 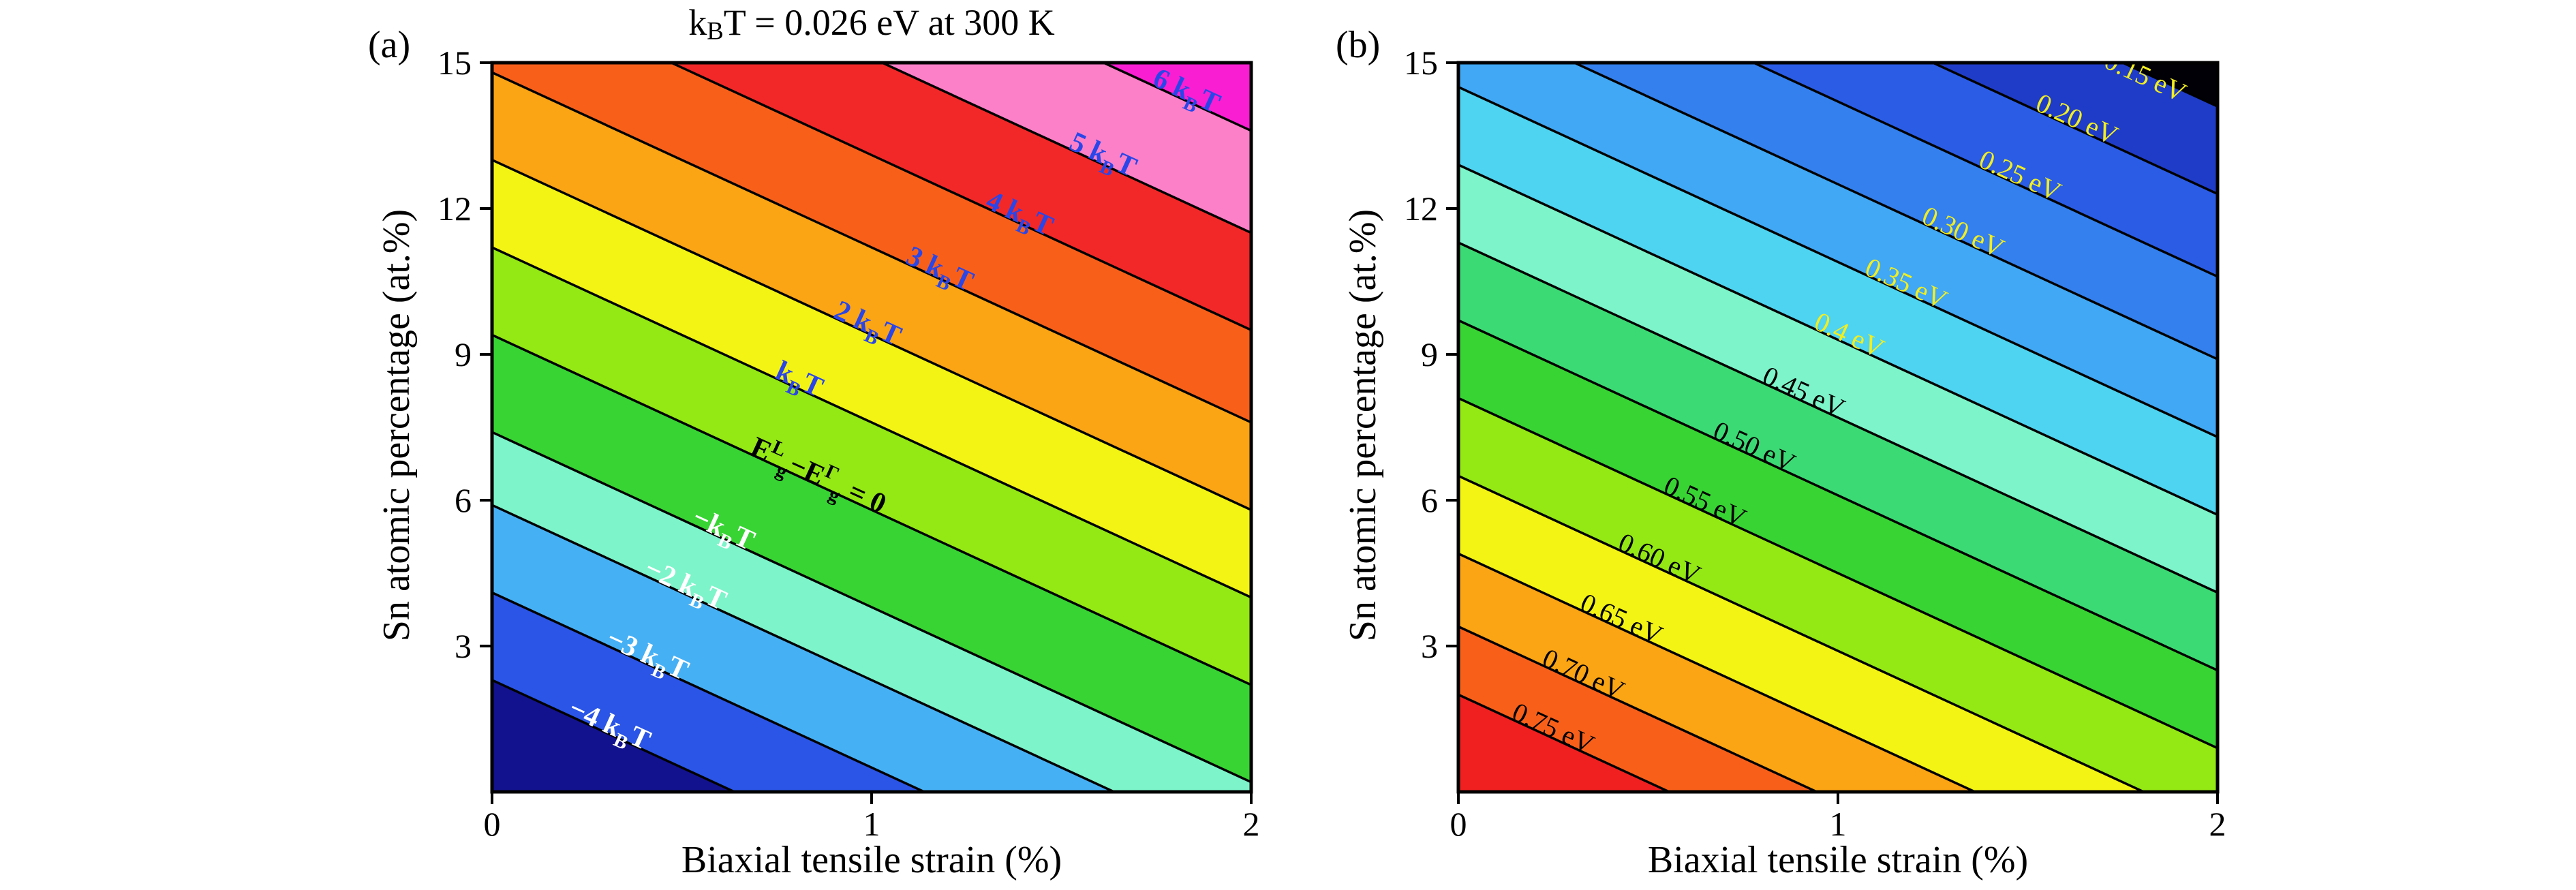 I want to click on figure-title-segment: T = 0.026 eV at 300 K, so click(x=889, y=22).